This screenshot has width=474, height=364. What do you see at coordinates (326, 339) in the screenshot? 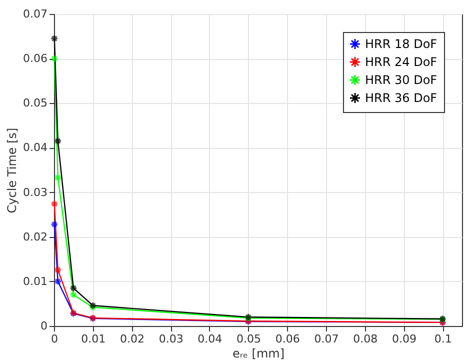
I see `x-tick-label: 0.07` at bounding box center [326, 339].